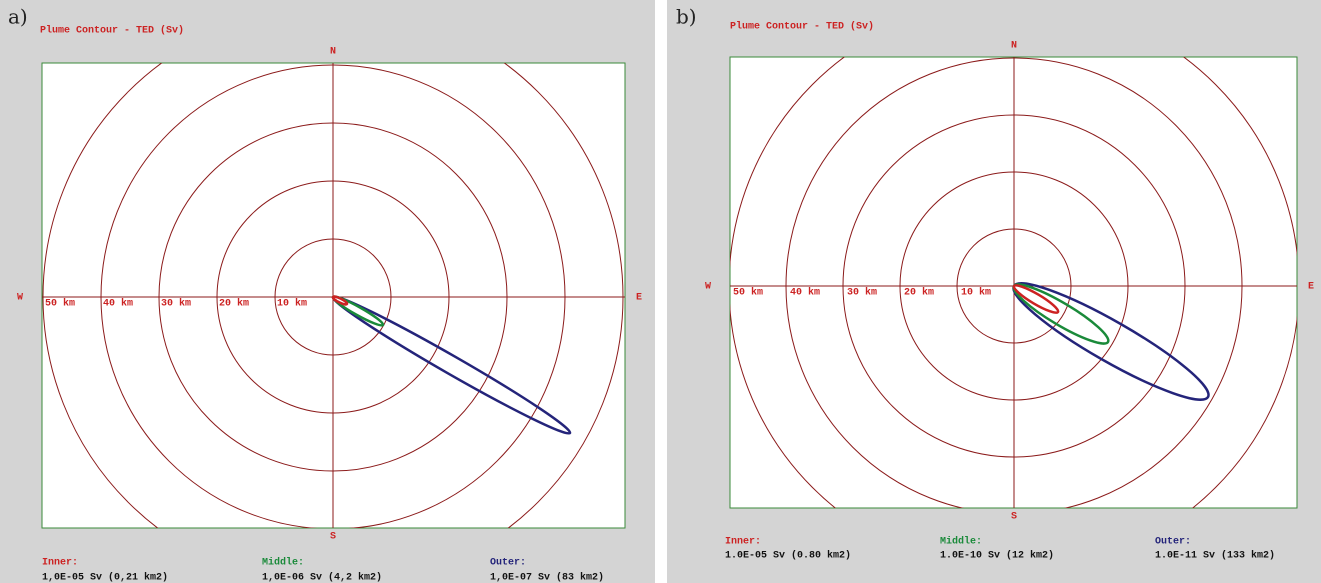 Image resolution: width=1321 pixels, height=583 pixels. Describe the element at coordinates (788, 556) in the screenshot. I see `legend-value: 1.0E-05 Sv (0.80 km2)` at that location.